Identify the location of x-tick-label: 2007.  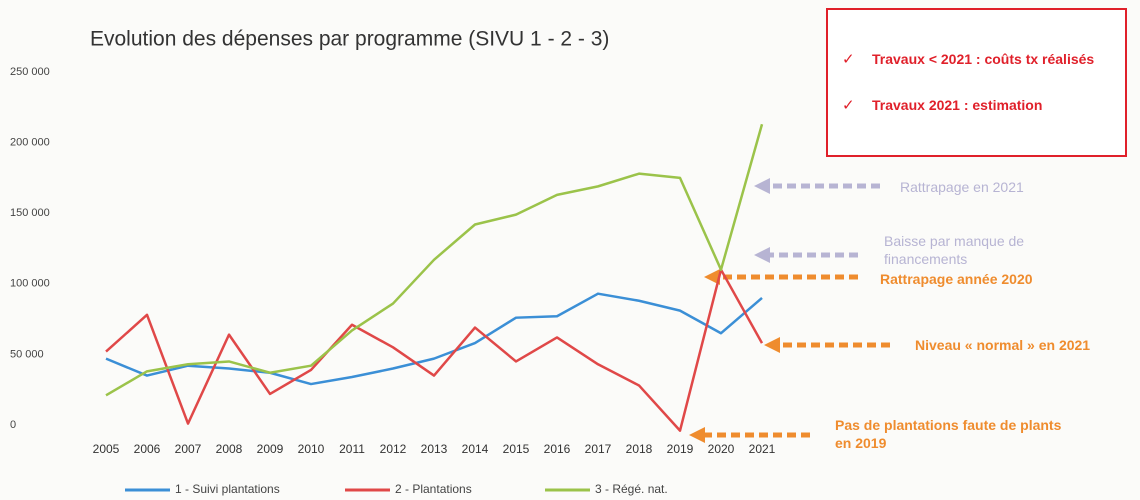
(188, 449).